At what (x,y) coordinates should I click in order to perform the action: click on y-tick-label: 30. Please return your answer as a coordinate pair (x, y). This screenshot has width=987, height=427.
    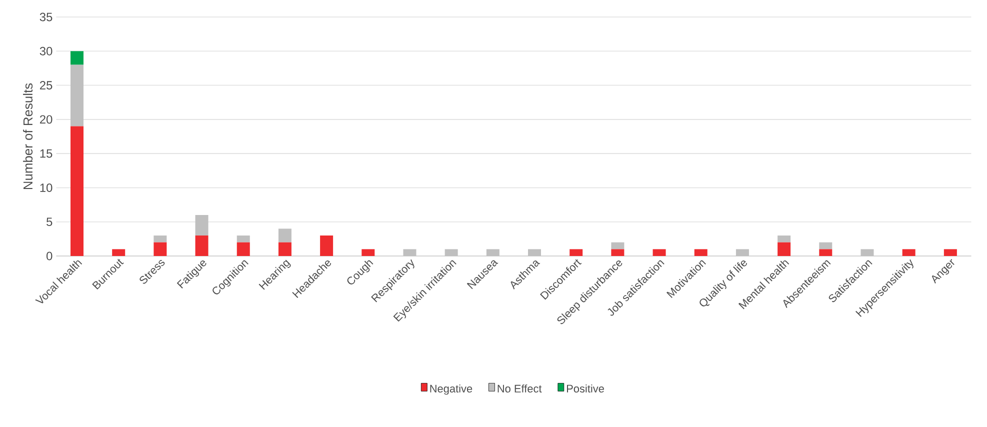
    Looking at the image, I should click on (46, 51).